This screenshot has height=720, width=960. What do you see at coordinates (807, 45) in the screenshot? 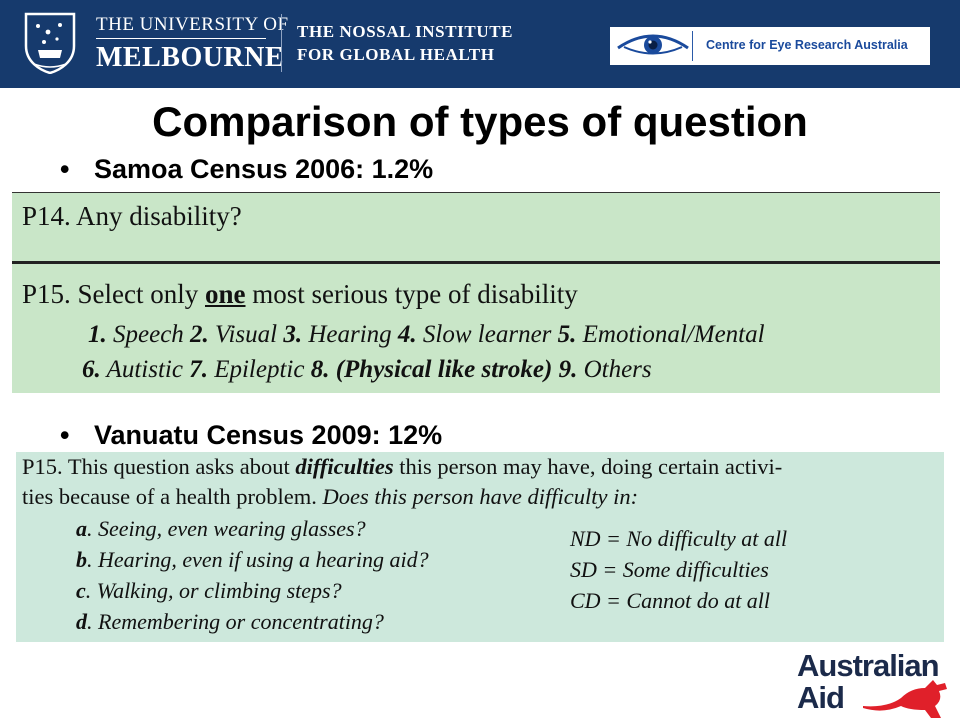
I see `partner-name: Centre for Eye Research Australia` at bounding box center [807, 45].